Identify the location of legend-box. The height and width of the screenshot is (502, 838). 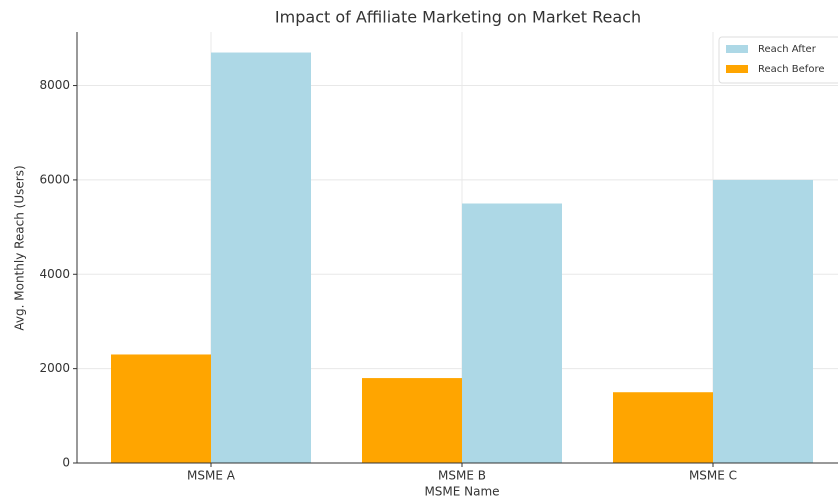
(778, 60).